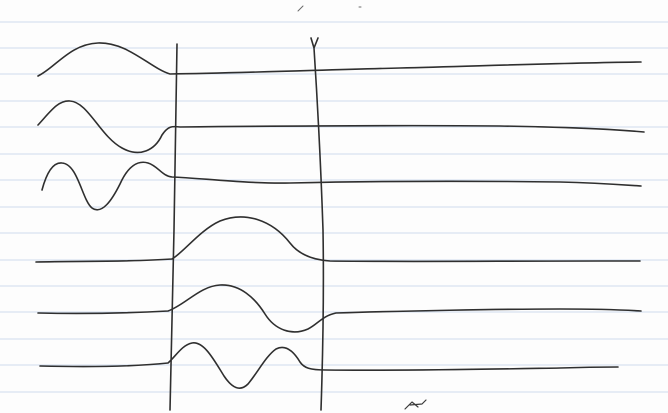 This screenshot has width=668, height=413. Describe the element at coordinates (300, 8) in the screenshot. I see `stray-mark` at that location.